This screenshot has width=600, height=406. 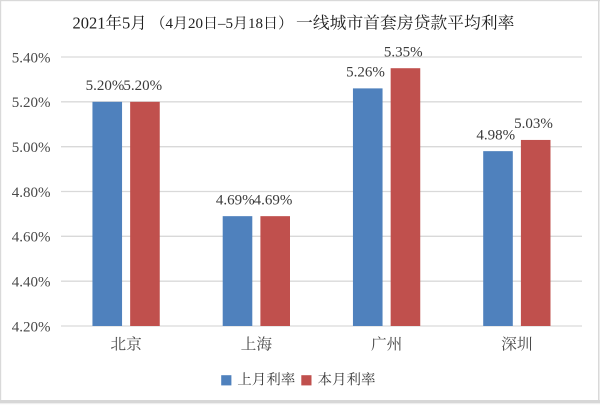 I want to click on svg-text: 4, so click(x=170, y=24).